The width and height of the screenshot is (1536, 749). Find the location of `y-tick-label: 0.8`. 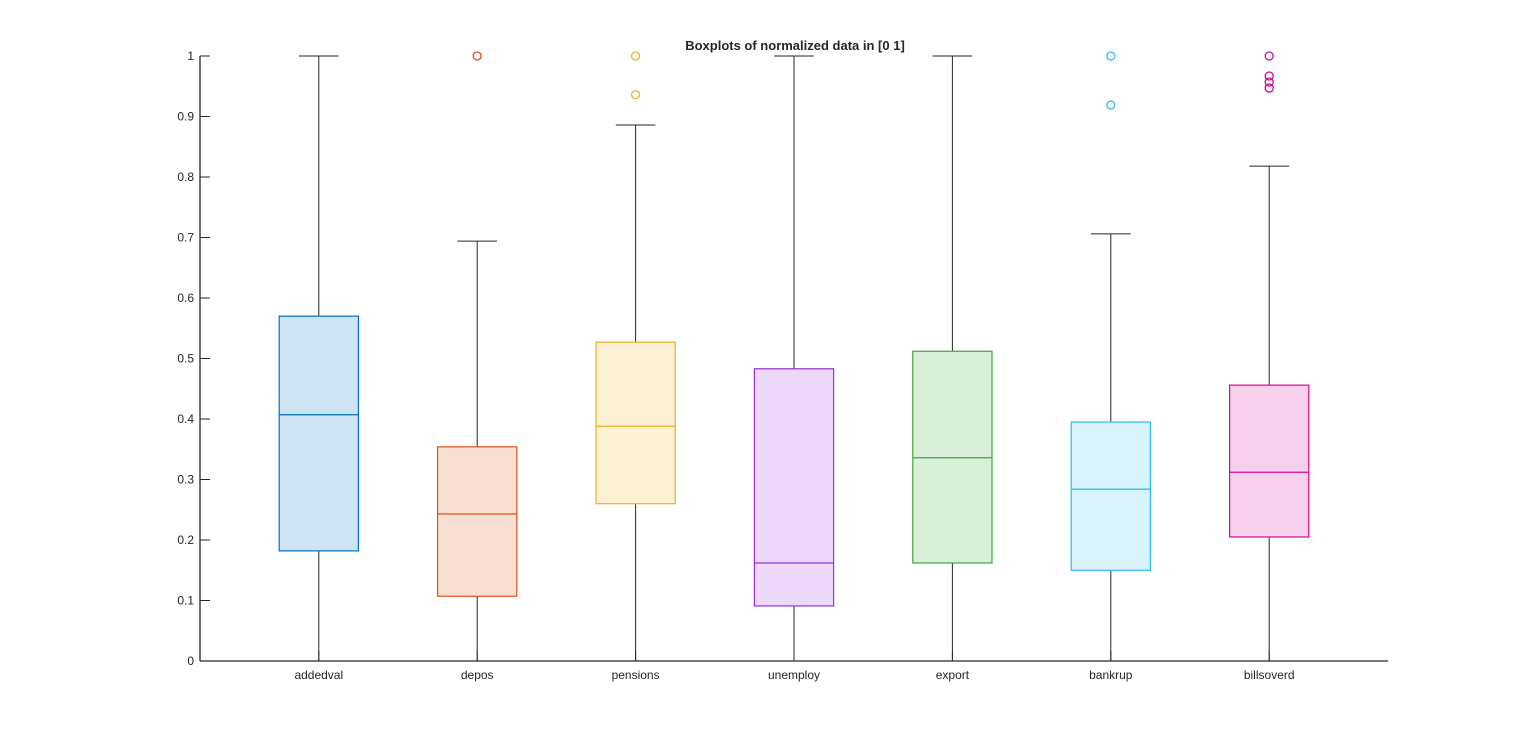

y-tick-label: 0.8 is located at coordinates (185, 177).